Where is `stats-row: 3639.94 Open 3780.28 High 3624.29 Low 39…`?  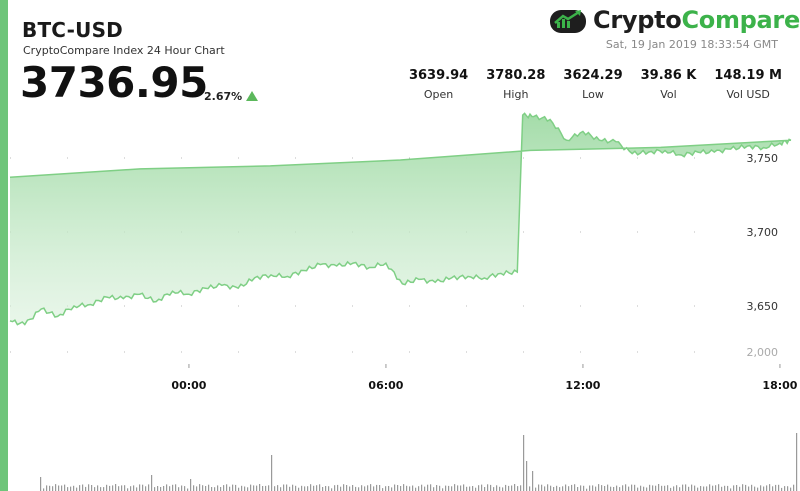
stats-row: 3639.94 Open 3780.28 High 3624.29 Low 39… is located at coordinates (586, 84).